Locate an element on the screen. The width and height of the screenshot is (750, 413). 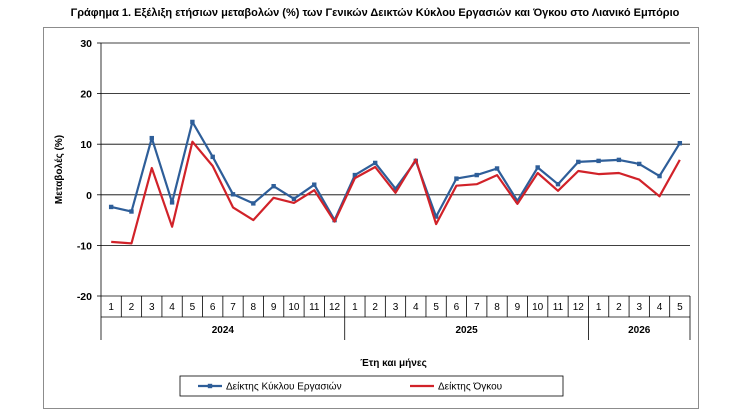
y-axis-title: Μεταβολές (%) is located at coordinates (59, 169).